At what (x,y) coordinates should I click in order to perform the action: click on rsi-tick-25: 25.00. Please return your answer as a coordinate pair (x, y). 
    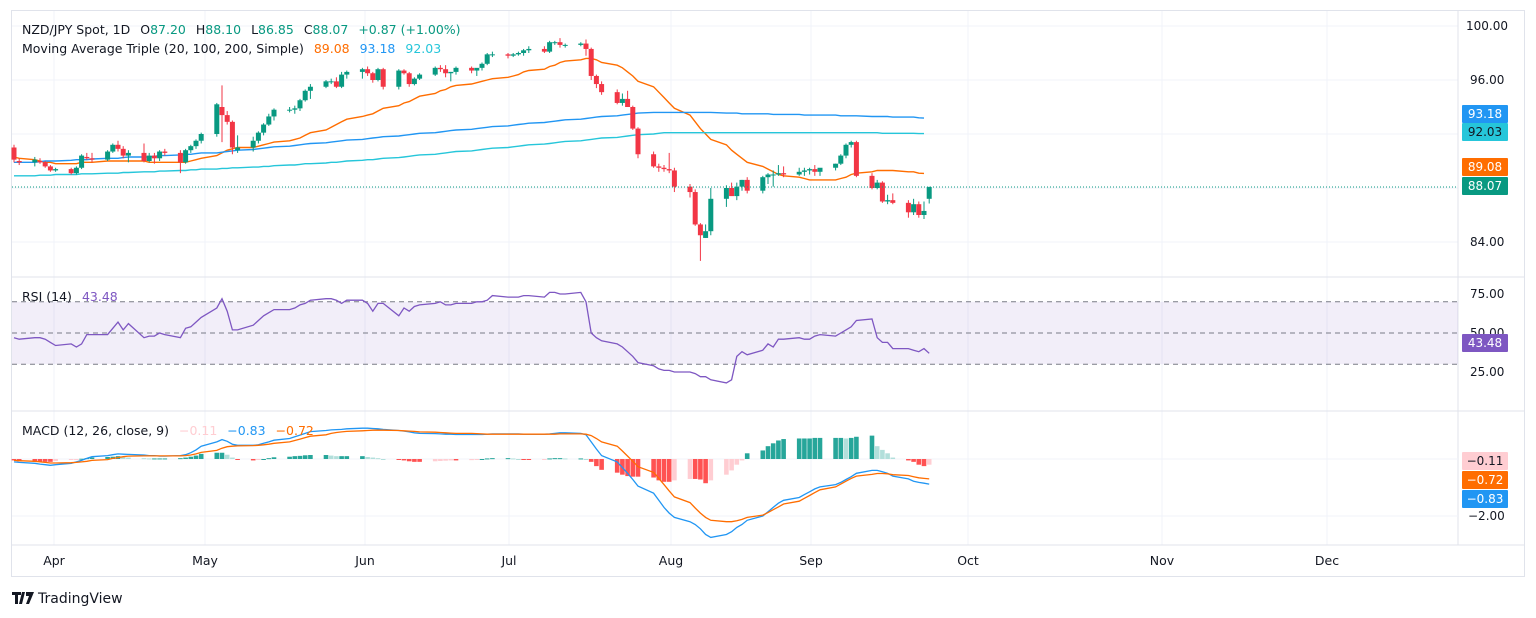
    Looking at the image, I should click on (1487, 372).